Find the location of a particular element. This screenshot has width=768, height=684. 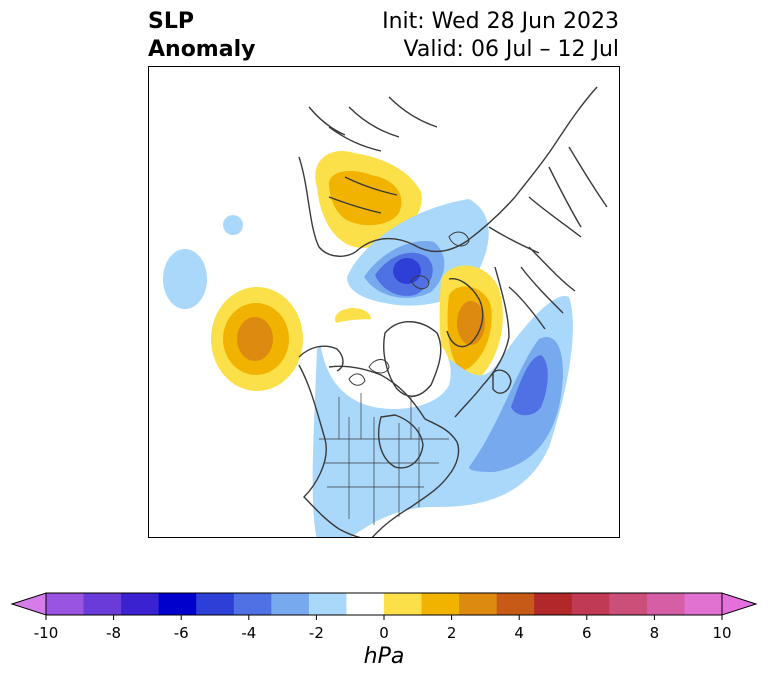

colorbar-tick-label: 8 is located at coordinates (654, 633).